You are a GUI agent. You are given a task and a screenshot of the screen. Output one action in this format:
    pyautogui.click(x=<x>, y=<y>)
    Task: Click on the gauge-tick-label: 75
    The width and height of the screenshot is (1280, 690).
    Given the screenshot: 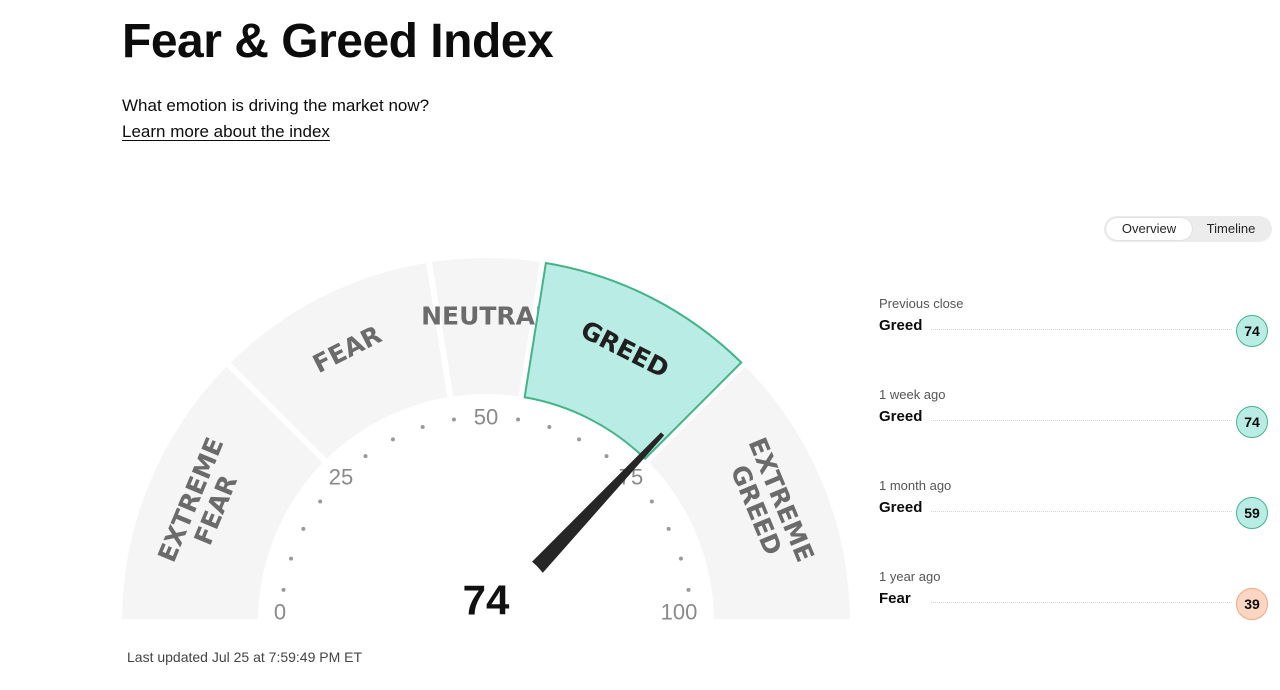 What is the action you would take?
    pyautogui.click(x=631, y=477)
    